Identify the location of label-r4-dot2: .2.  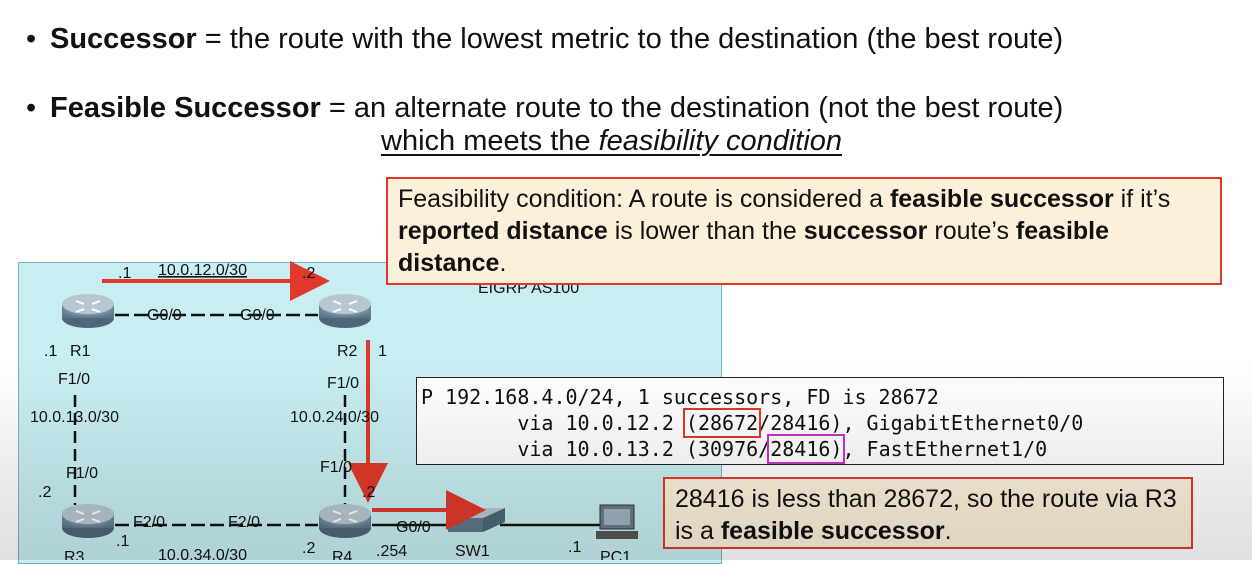
(368, 492).